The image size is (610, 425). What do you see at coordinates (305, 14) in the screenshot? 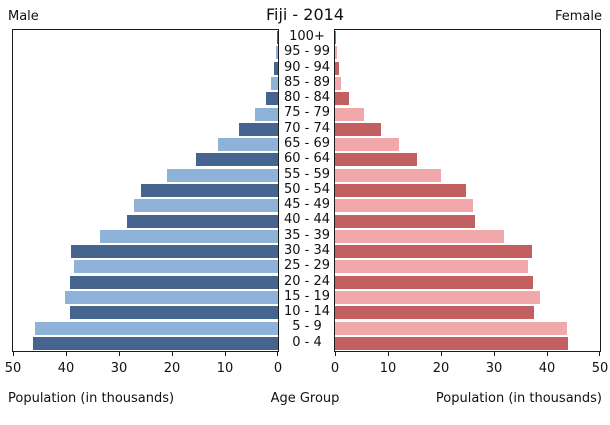
I see `chart-title: Fiji - 2014` at bounding box center [305, 14].